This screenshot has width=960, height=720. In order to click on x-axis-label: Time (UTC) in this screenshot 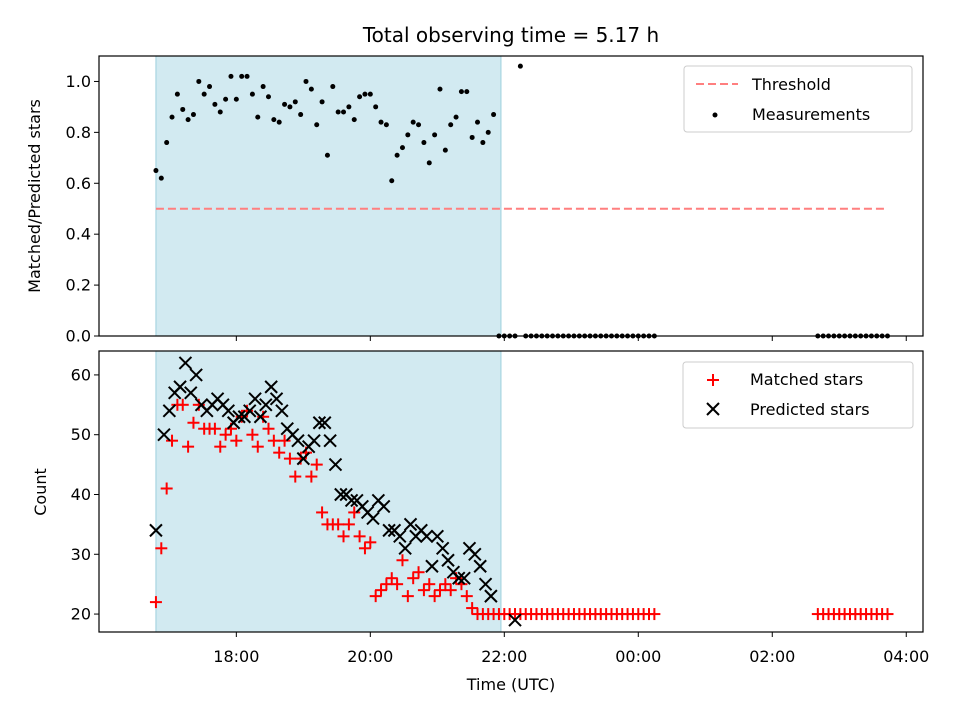, I will do `click(510, 684)`.